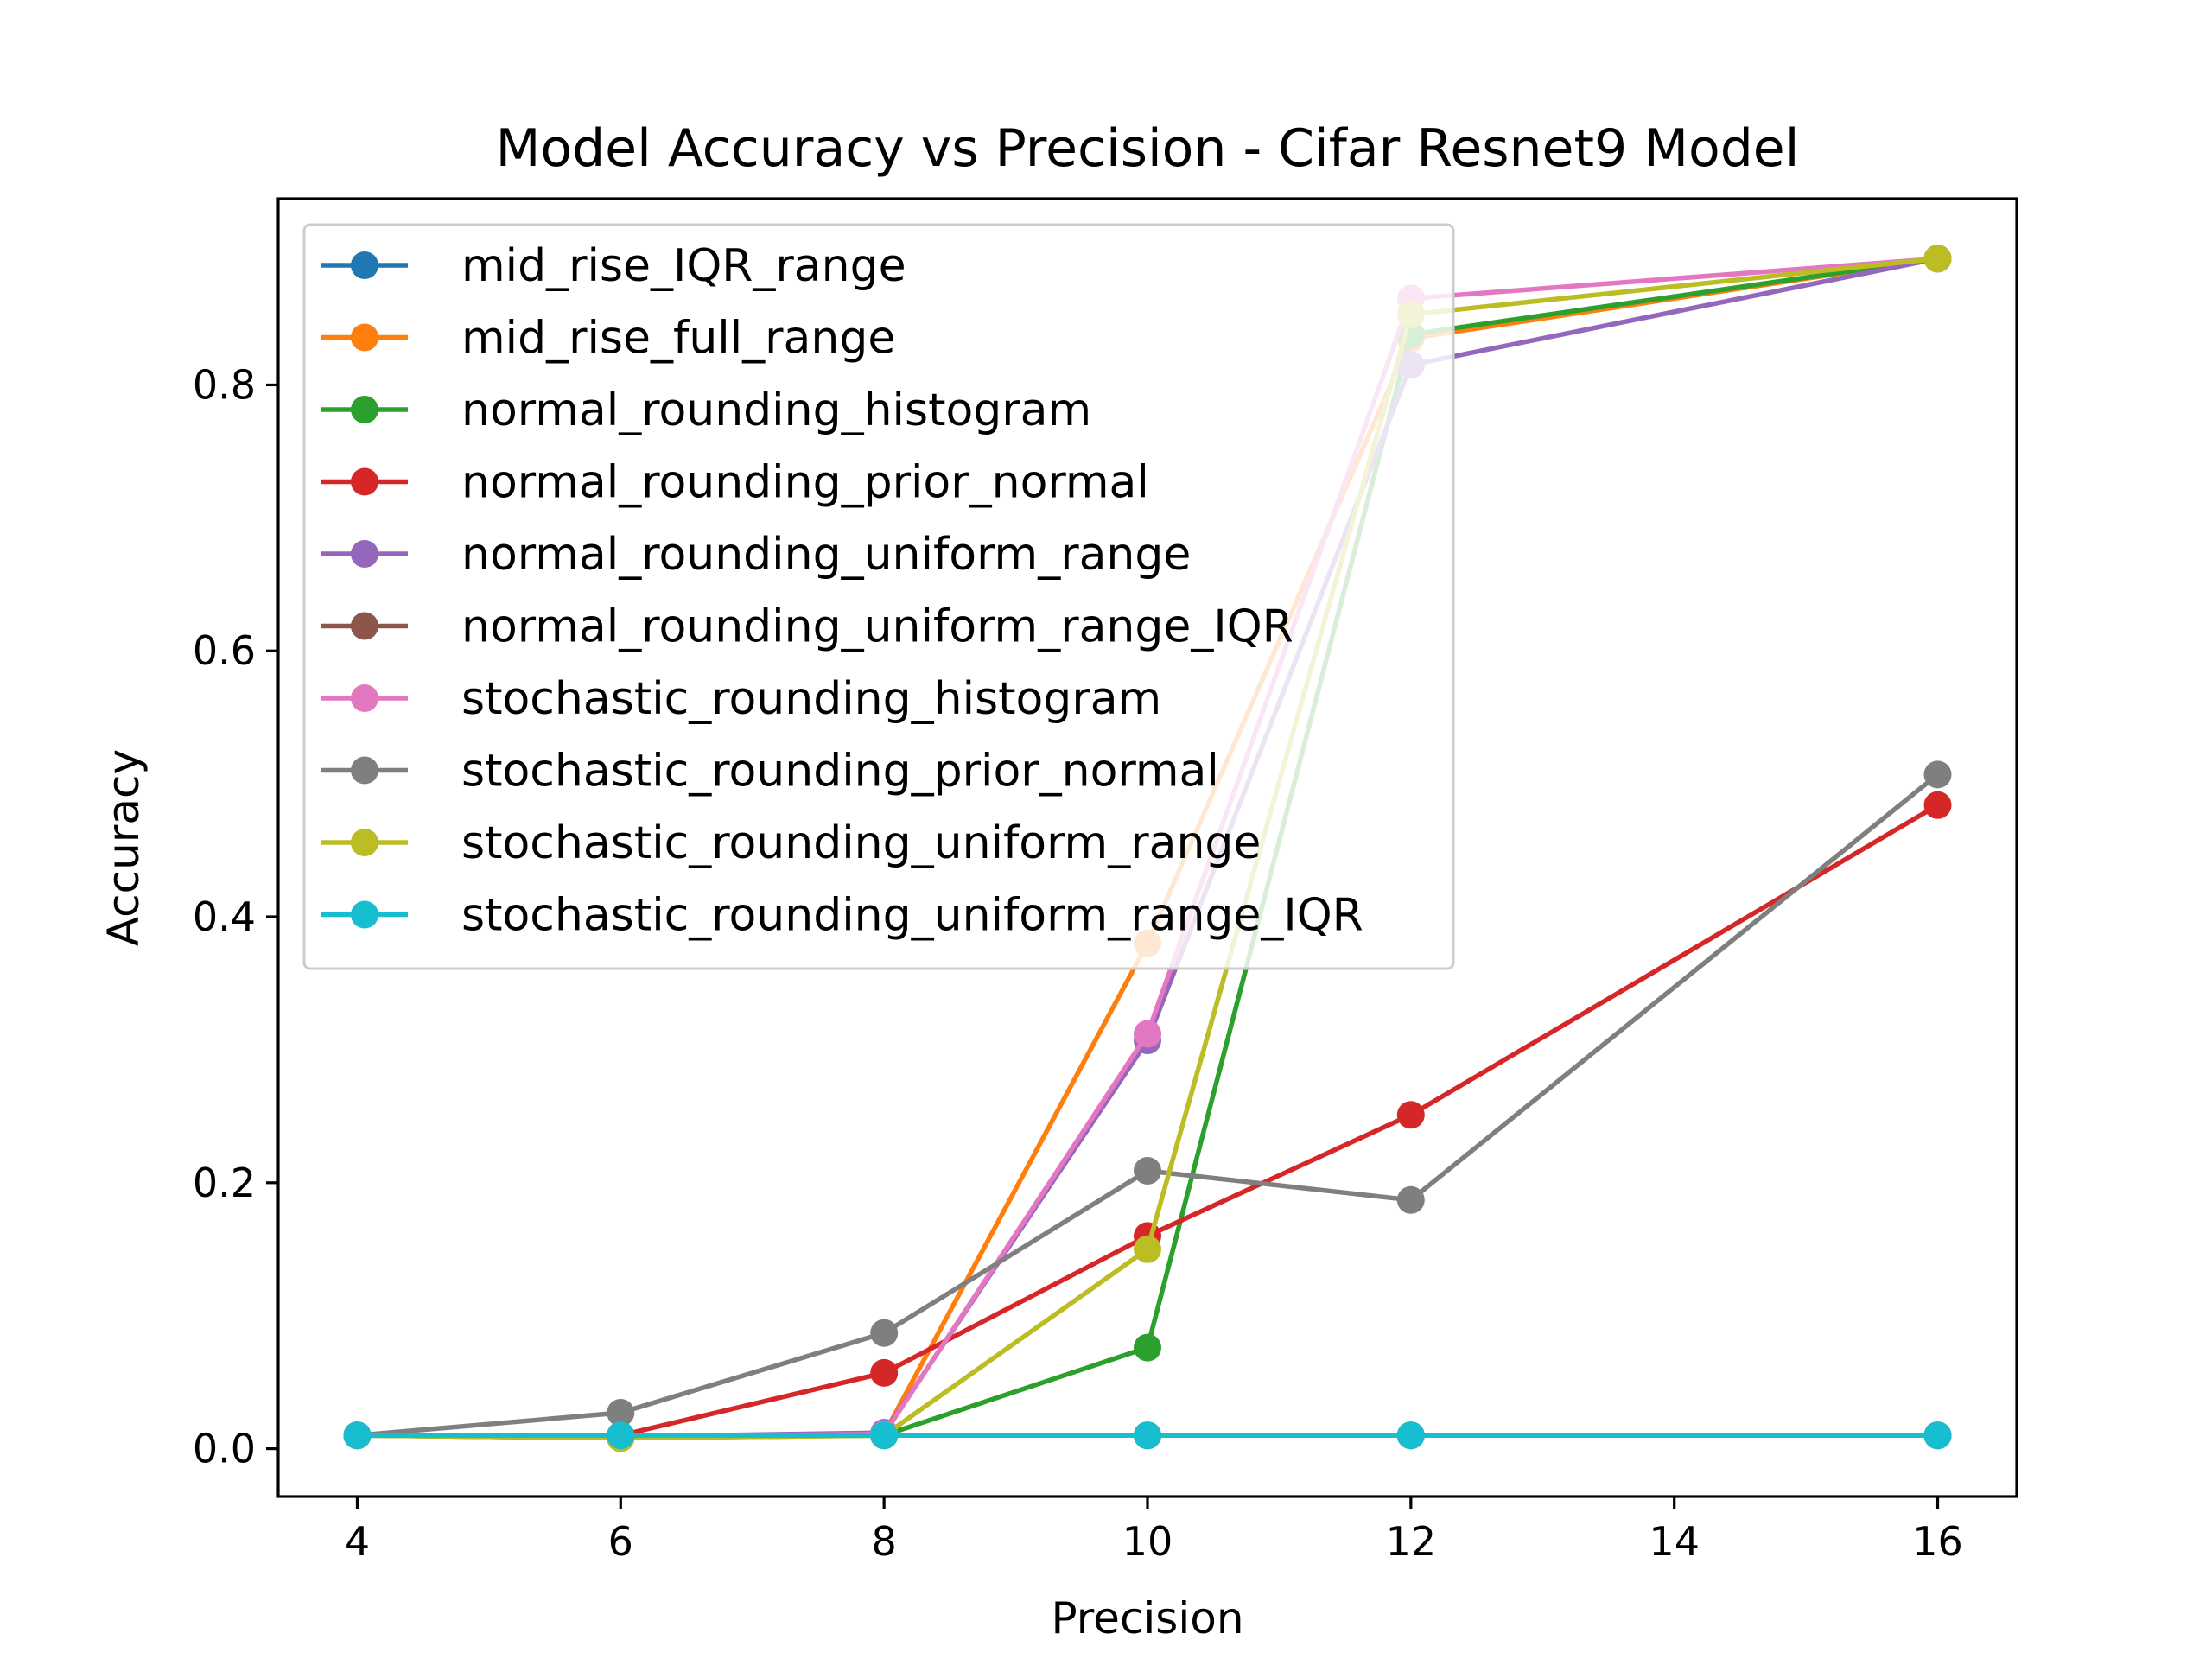  I want to click on legend-entry: stochastic_rounding_prior_normal, so click(770, 772).